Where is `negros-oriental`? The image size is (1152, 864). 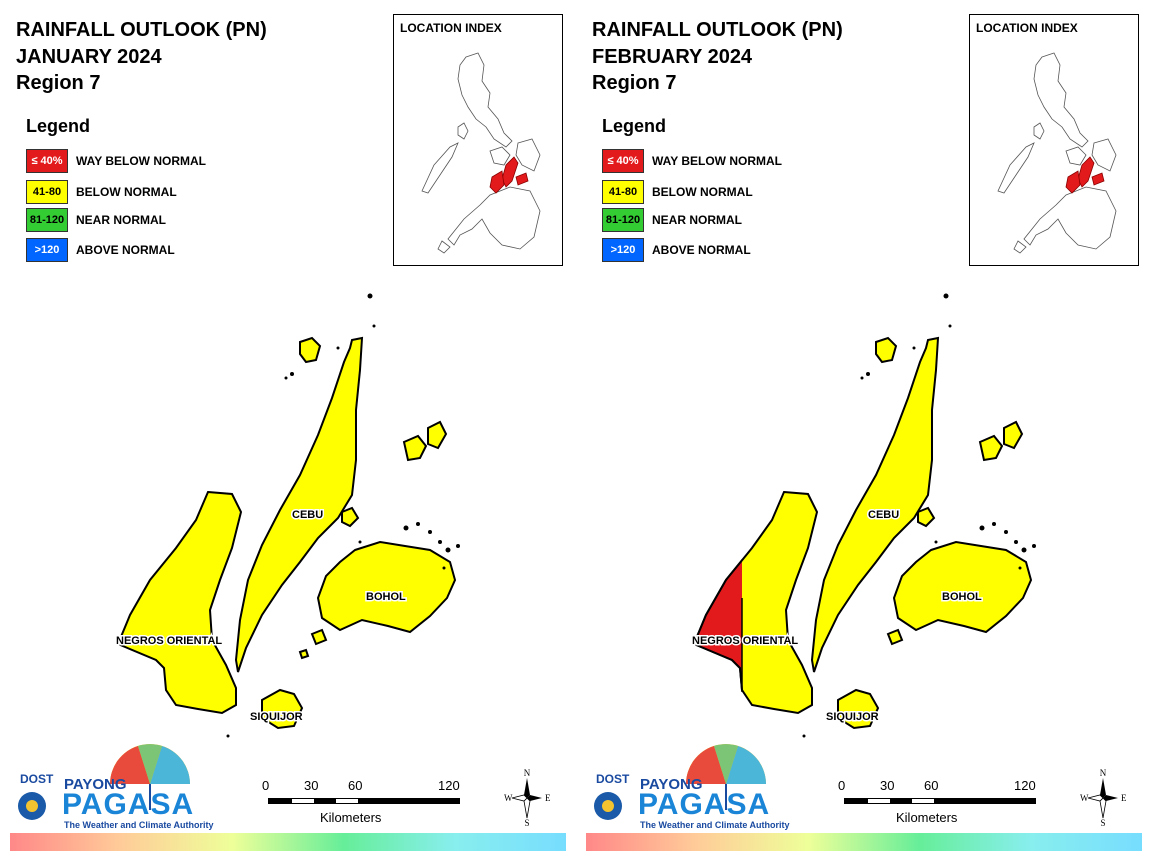 negros-oriental is located at coordinates (179, 602).